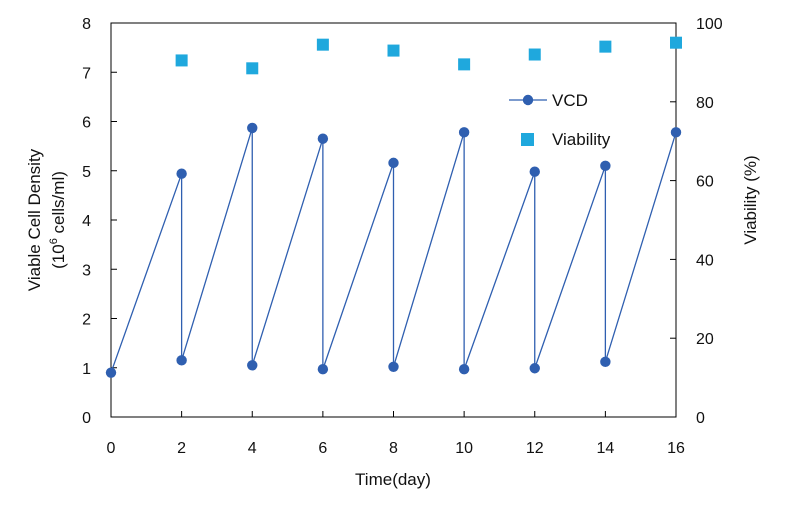  I want to click on x-tick-label: 4, so click(252, 448).